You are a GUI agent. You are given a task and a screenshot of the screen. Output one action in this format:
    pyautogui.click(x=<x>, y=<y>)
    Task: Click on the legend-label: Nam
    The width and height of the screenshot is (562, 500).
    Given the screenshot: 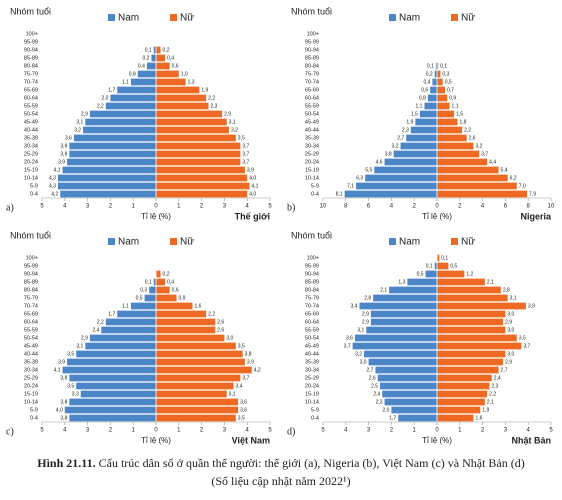 What is the action you would take?
    pyautogui.click(x=409, y=242)
    